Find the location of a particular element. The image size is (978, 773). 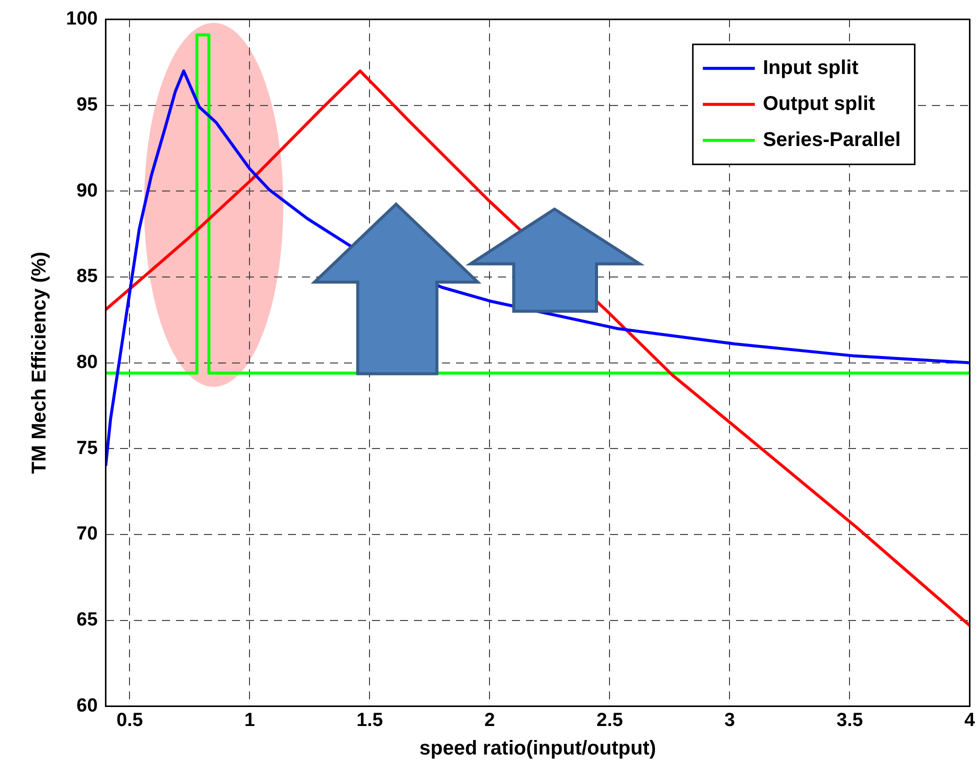

y-tick-label: 80 is located at coordinates (87, 363).